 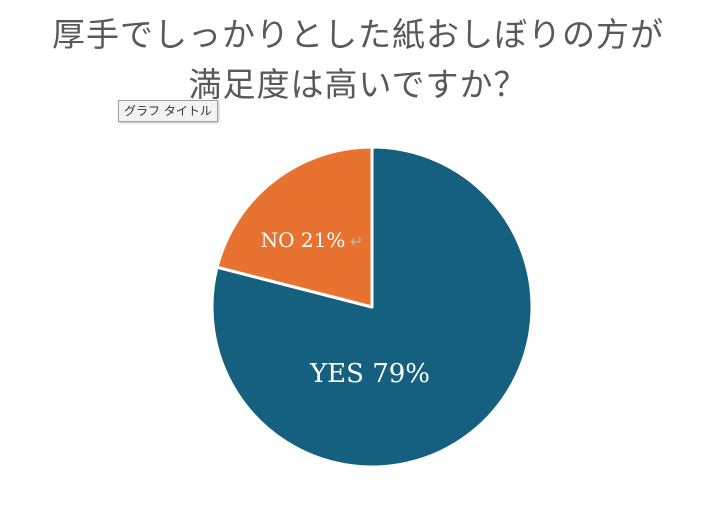 I want to click on data-label-yes: YES 79%, so click(x=369, y=374).